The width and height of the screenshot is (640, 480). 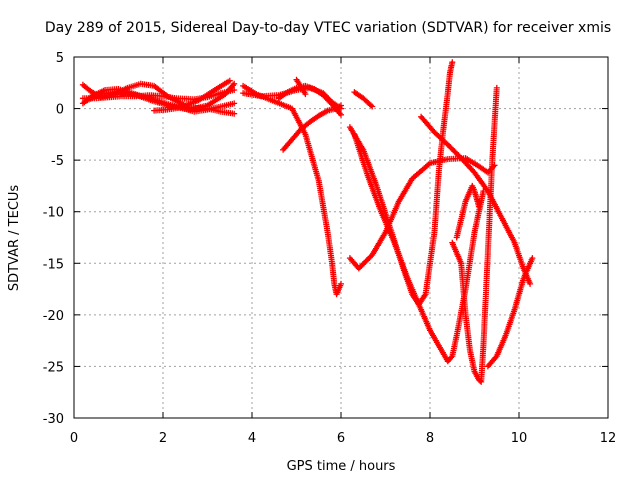 I want to click on y-tick-label: -30, so click(x=53, y=419).